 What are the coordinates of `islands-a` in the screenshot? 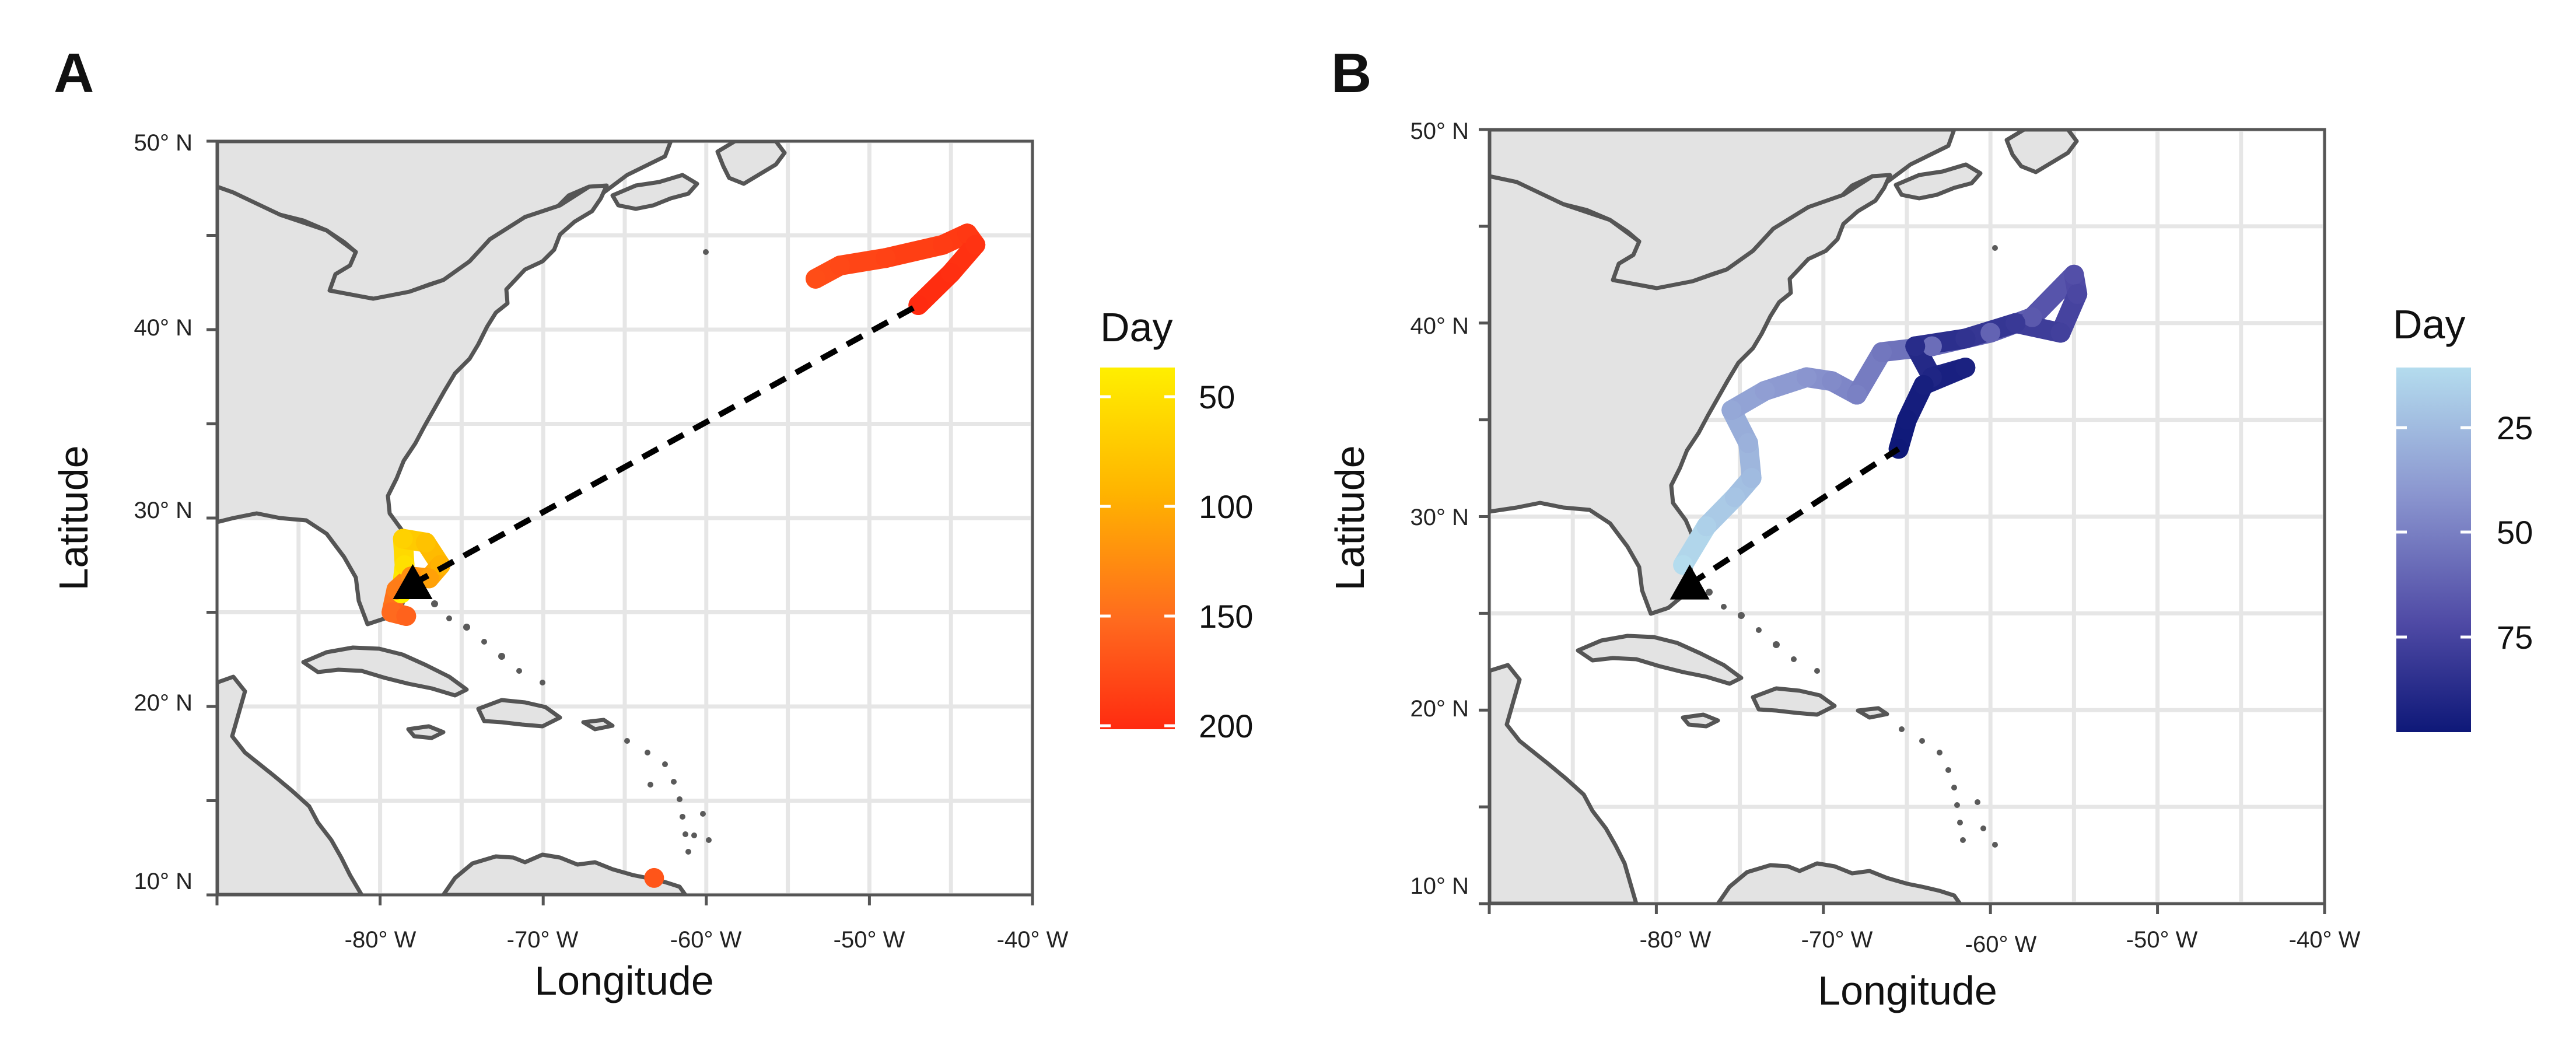 It's located at (571, 552).